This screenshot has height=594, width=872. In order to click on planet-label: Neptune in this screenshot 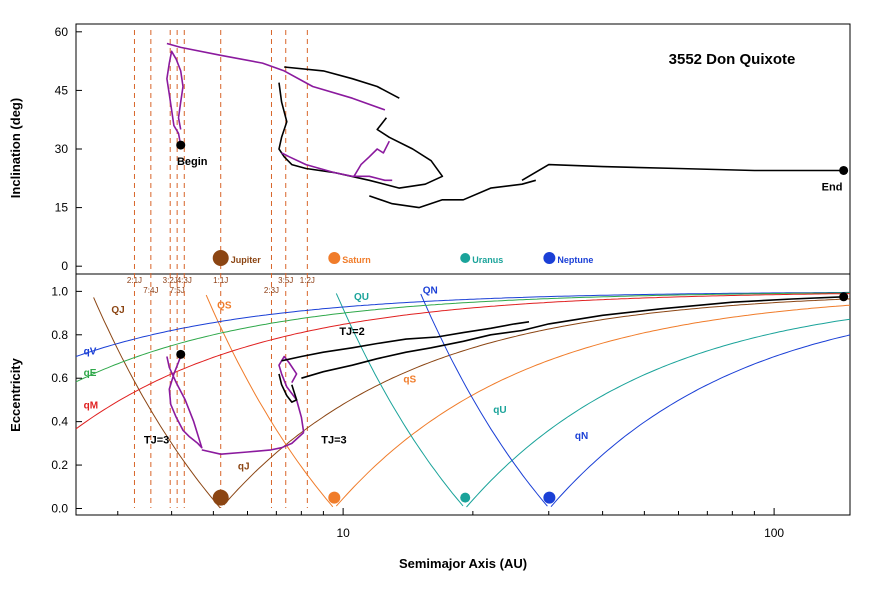, I will do `click(575, 260)`.